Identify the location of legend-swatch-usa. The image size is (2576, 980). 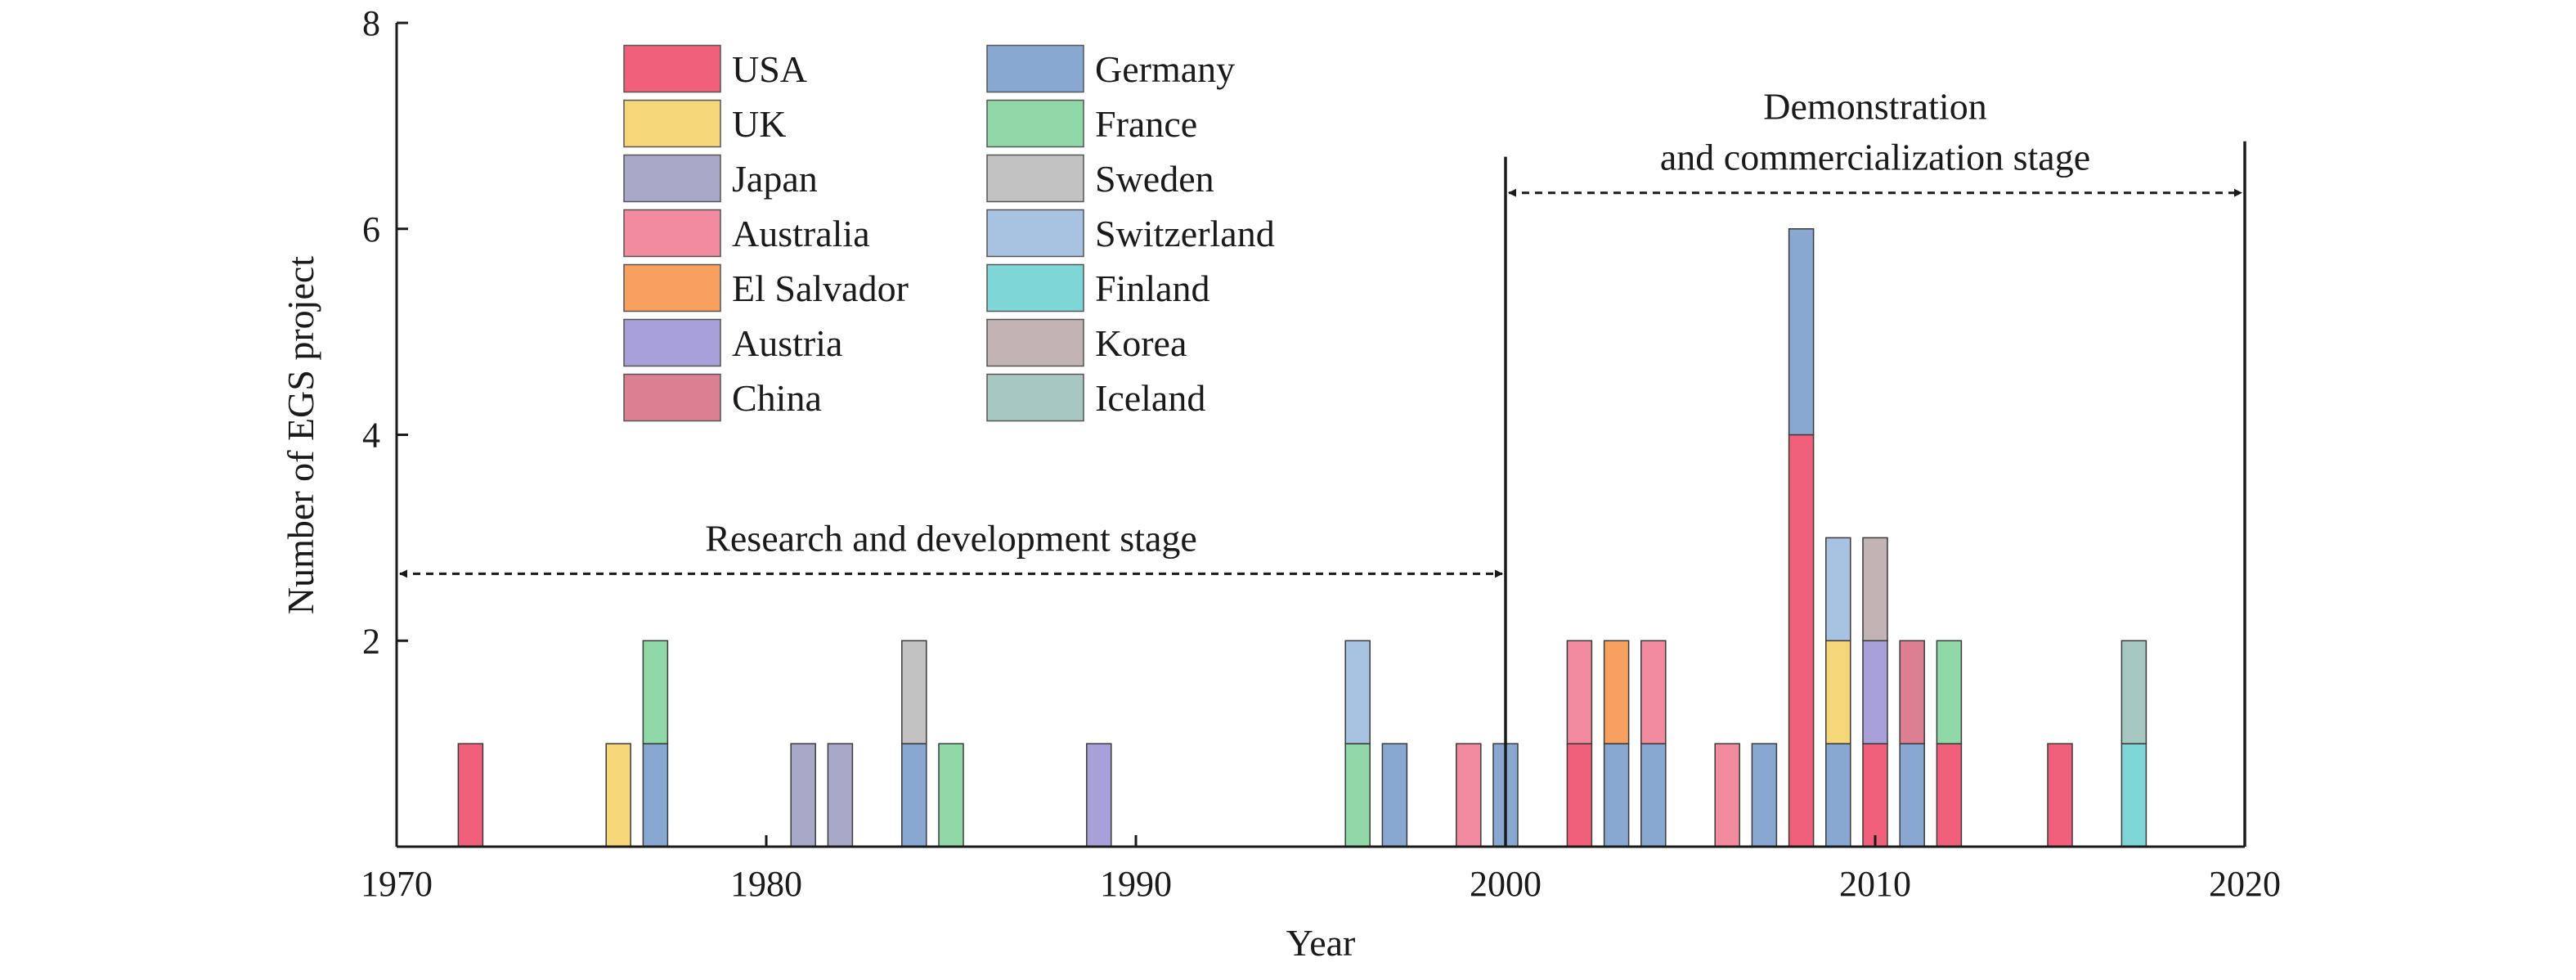
(672, 68).